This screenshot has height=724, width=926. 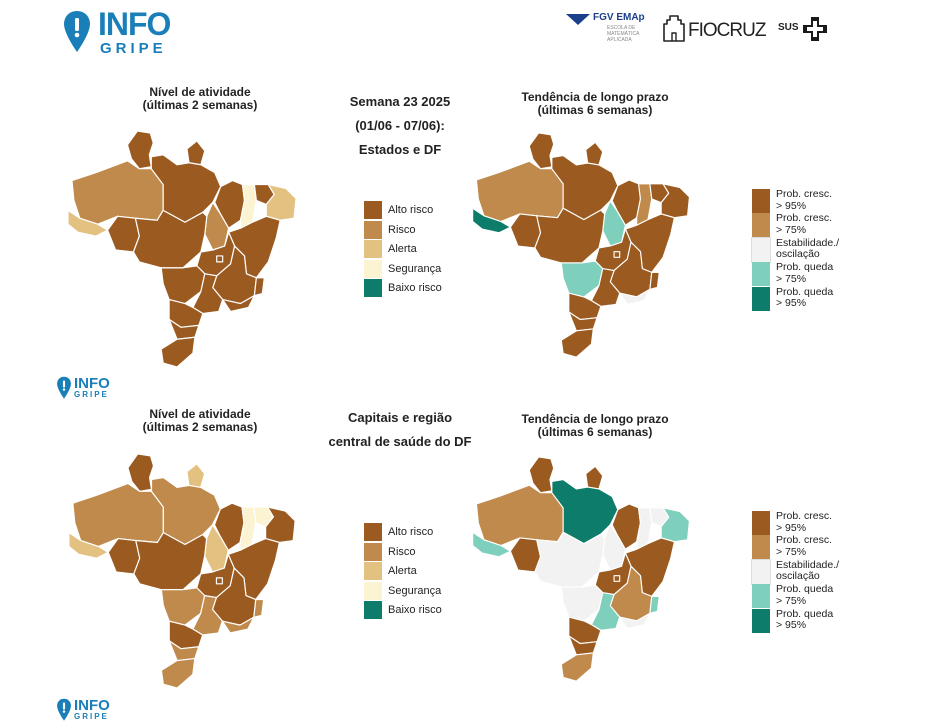 I want to click on fiocruz-castle-icon, so click(x=674, y=28).